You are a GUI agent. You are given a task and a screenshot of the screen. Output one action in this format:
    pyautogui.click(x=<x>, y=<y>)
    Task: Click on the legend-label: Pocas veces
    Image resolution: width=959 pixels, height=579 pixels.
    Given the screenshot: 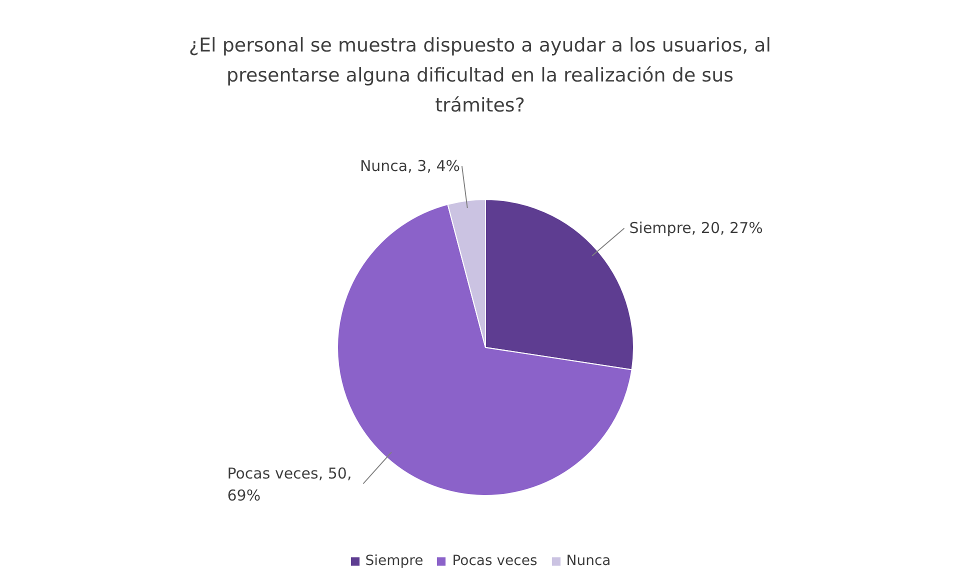 What is the action you would take?
    pyautogui.click(x=495, y=561)
    